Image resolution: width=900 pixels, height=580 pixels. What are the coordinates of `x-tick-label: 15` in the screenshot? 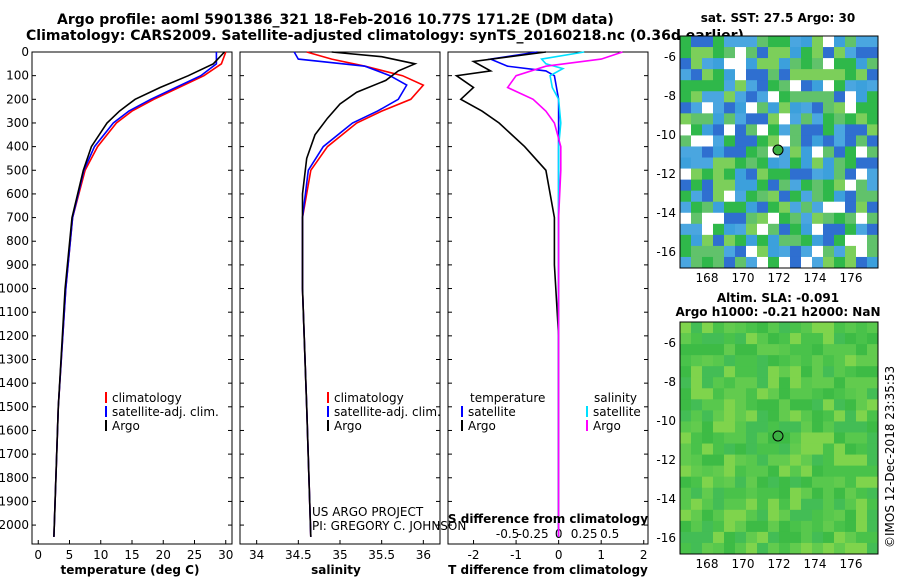 It's located at (131, 555).